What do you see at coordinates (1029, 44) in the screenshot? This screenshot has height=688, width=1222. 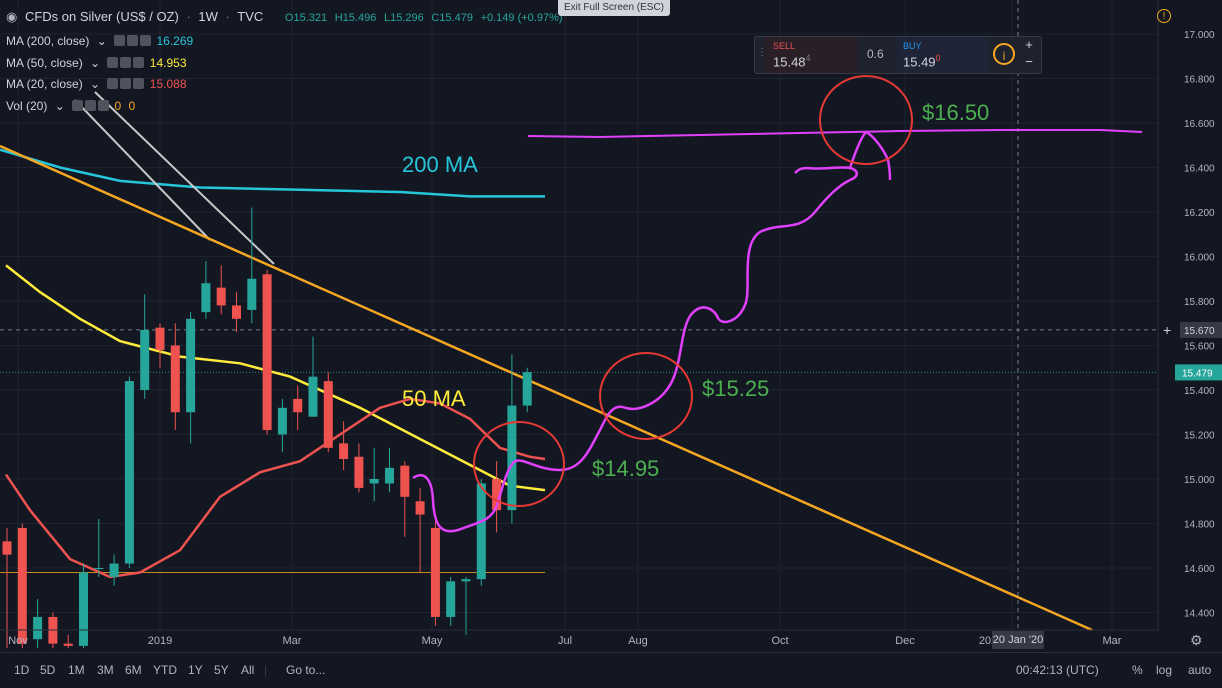 I see `plus-button: +` at bounding box center [1029, 44].